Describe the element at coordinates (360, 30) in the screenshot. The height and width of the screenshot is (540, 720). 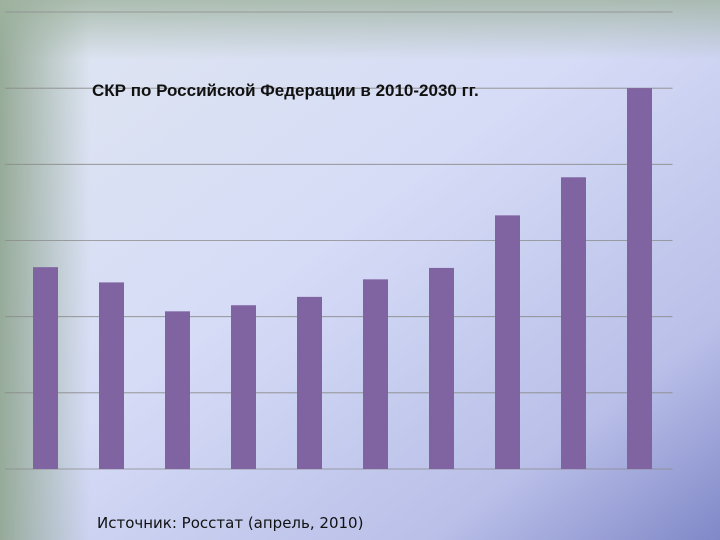
I see `background-top` at that location.